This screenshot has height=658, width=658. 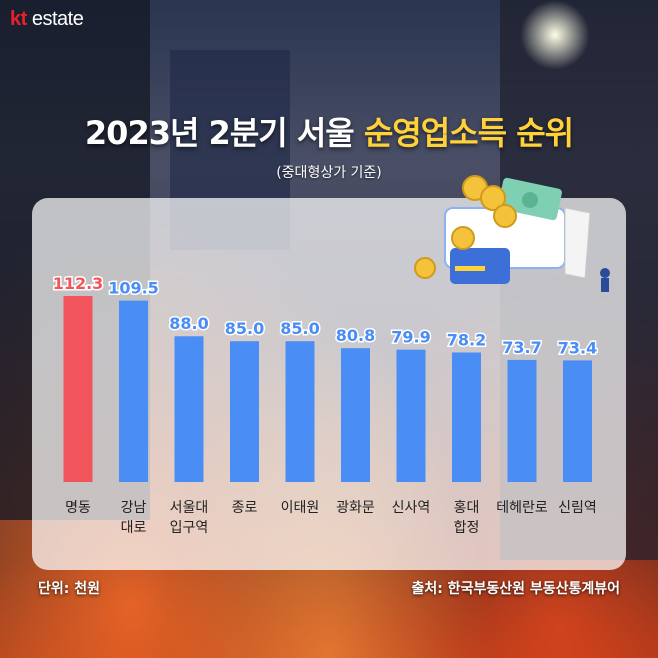 What do you see at coordinates (512, 233) in the screenshot?
I see `money-illustration-icon` at bounding box center [512, 233].